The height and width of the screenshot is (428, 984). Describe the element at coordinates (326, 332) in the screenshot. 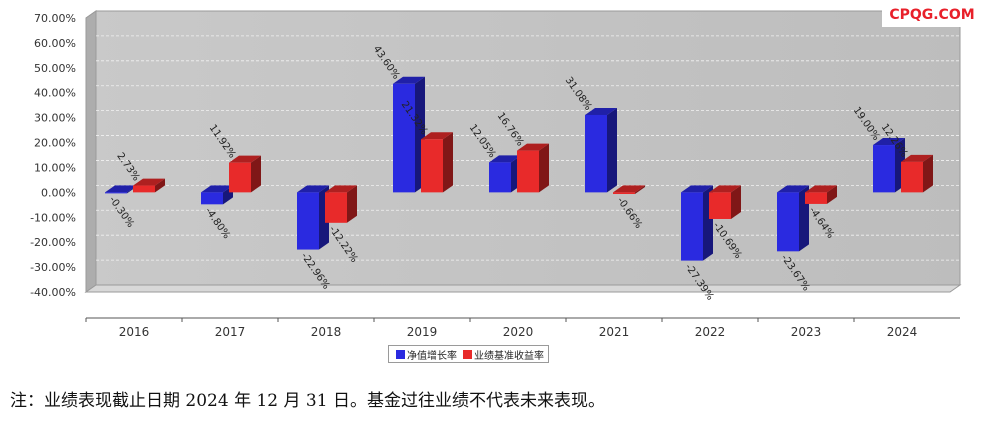

I see `x-tick-label: 2018` at that location.